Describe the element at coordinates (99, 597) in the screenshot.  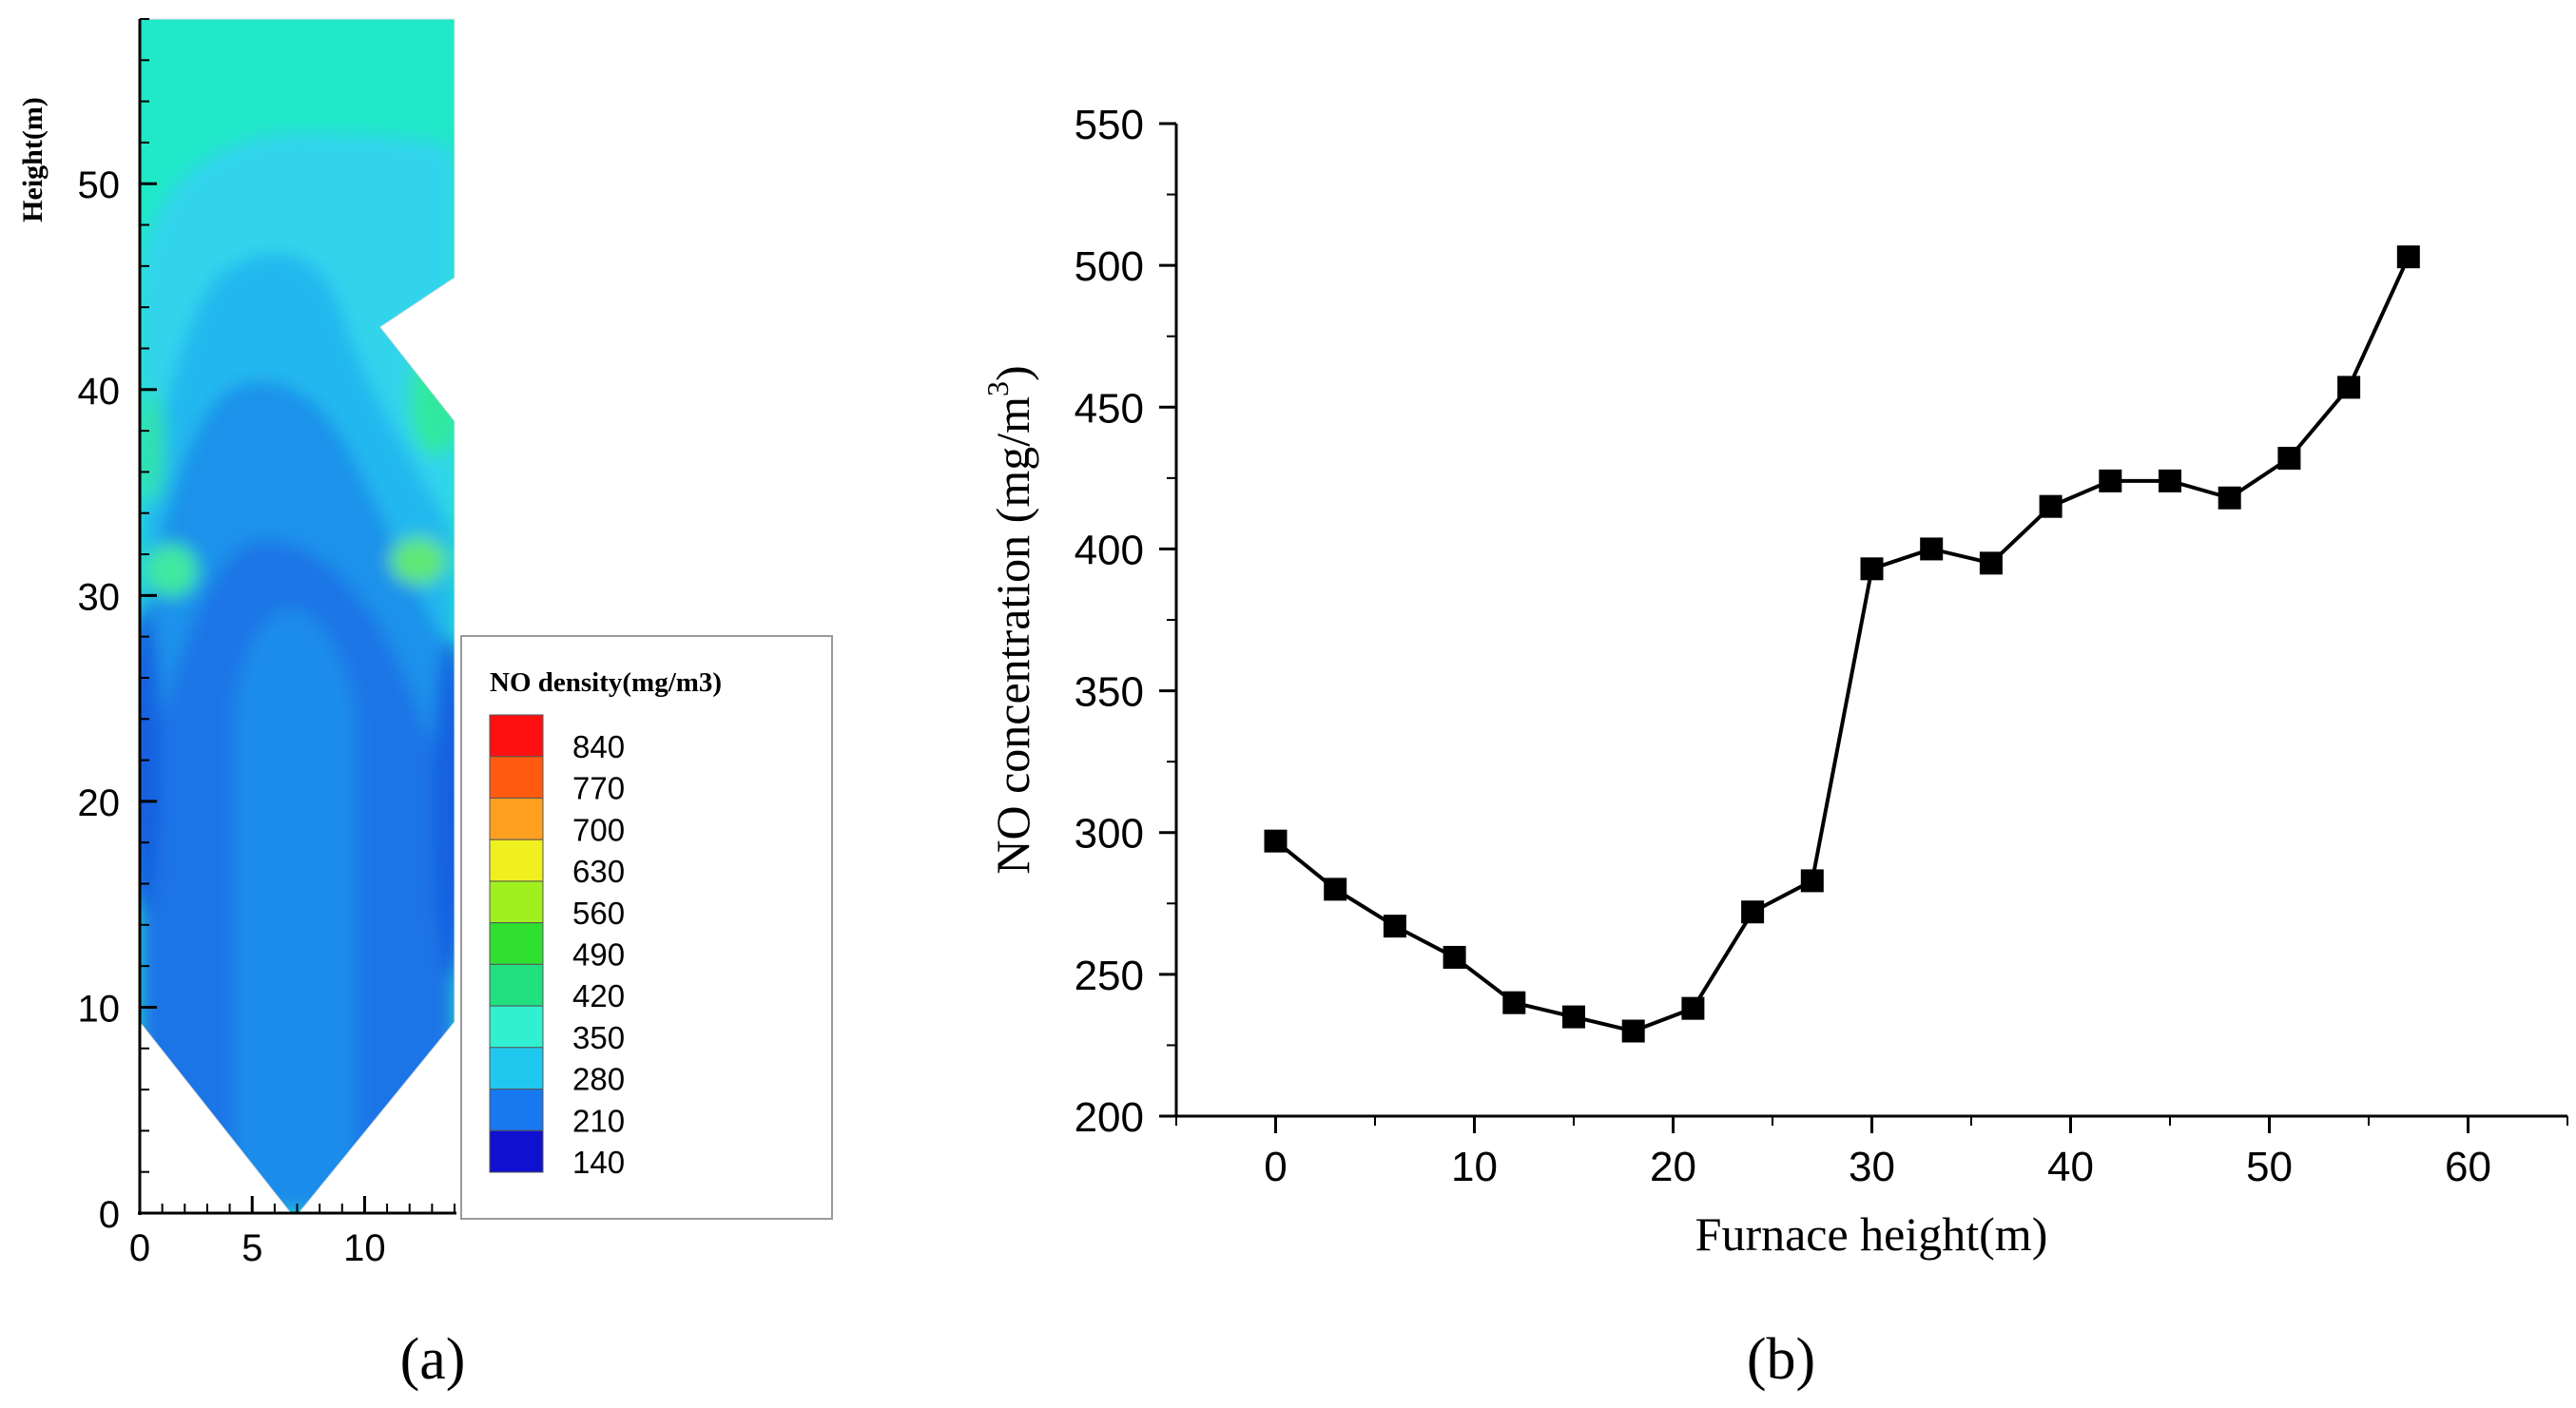
I see `contour-y-tick-label: 30` at that location.